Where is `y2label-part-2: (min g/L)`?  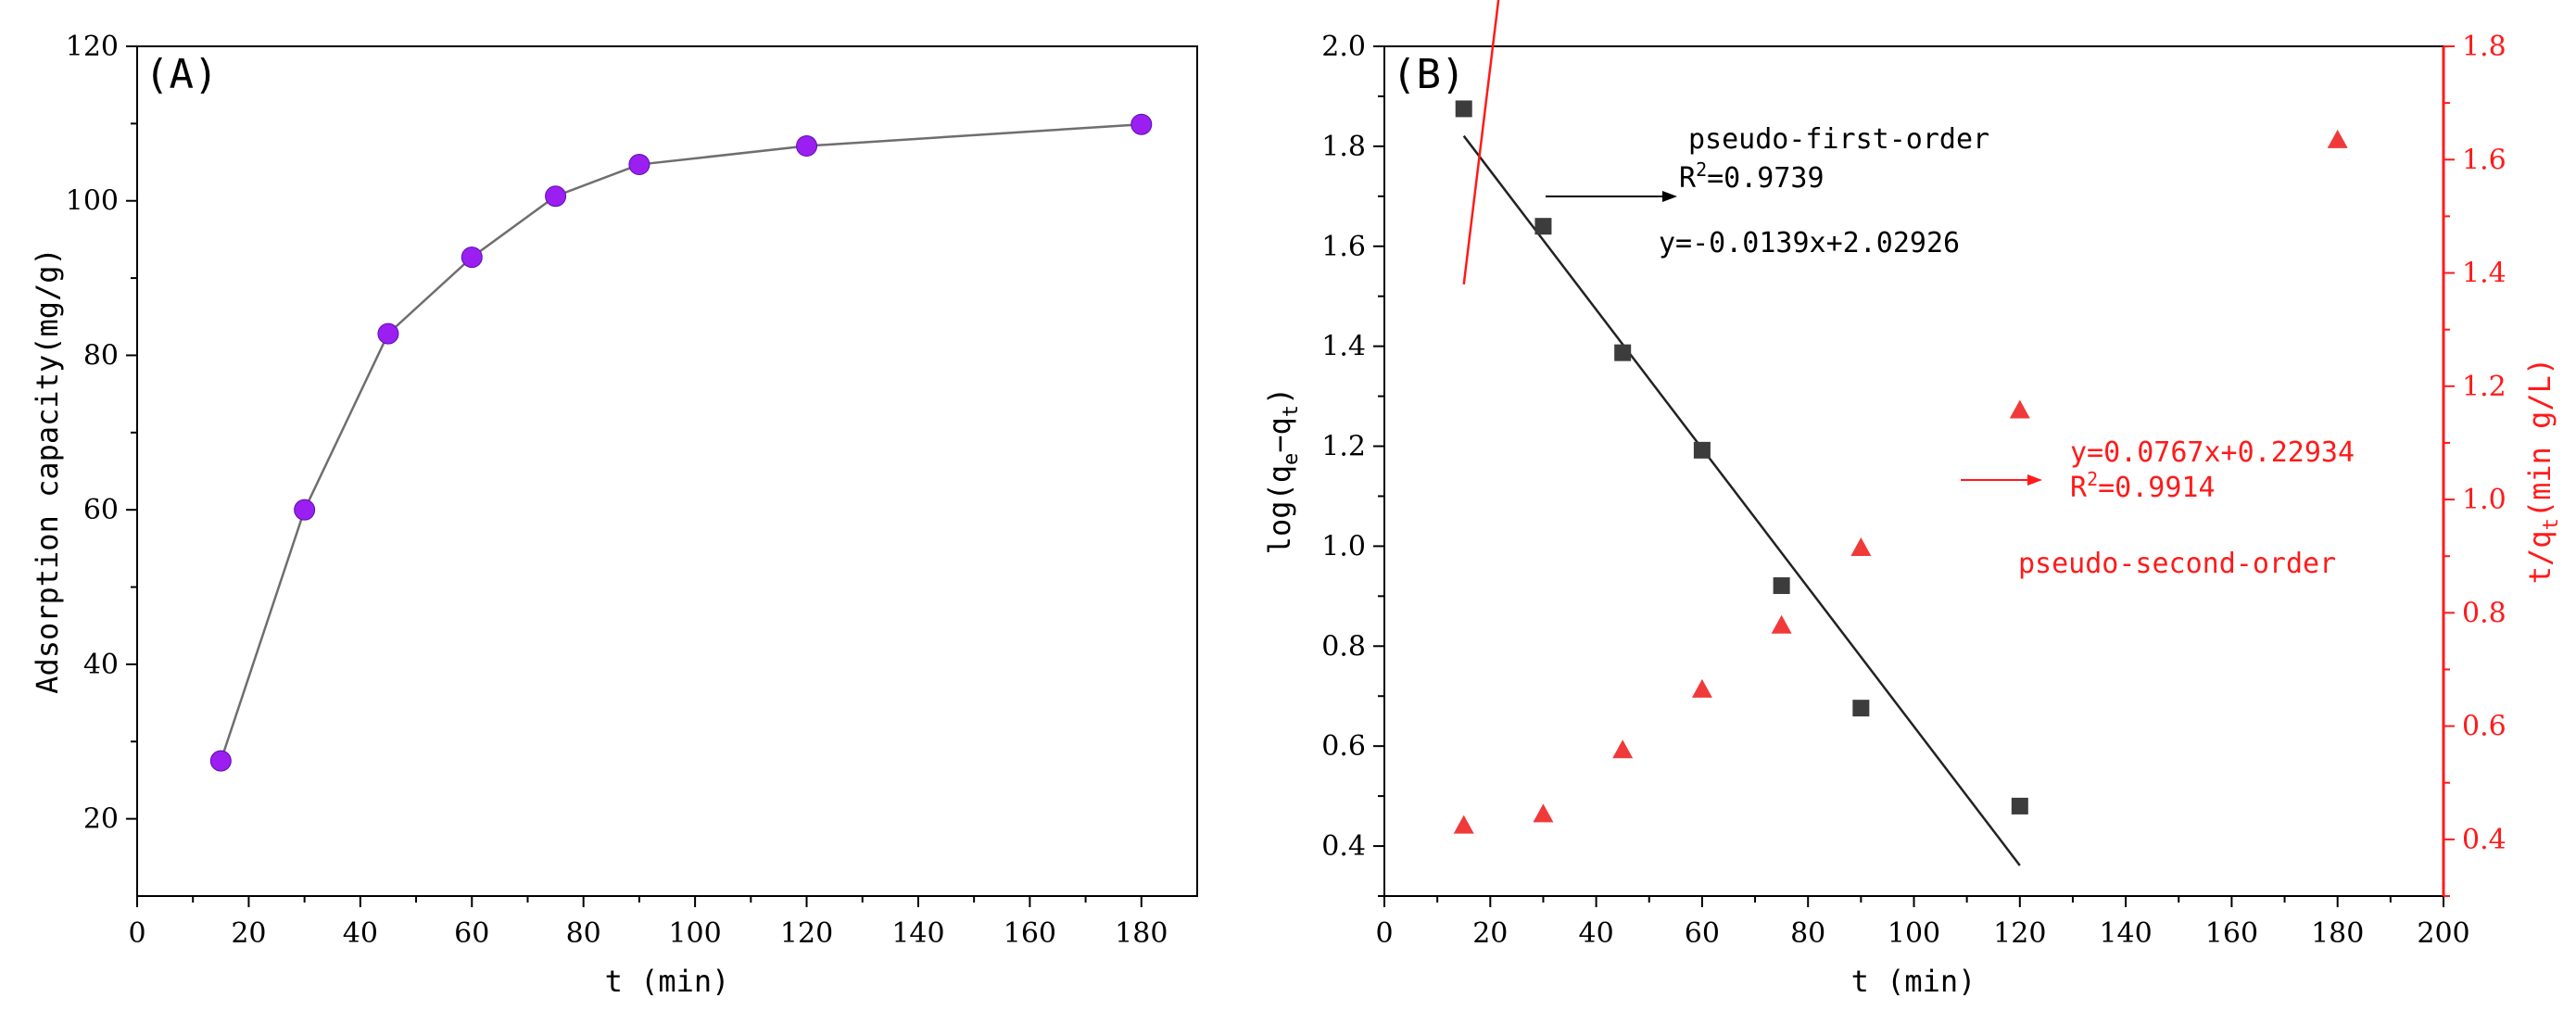
y2label-part-2: (min g/L) is located at coordinates (2539, 438).